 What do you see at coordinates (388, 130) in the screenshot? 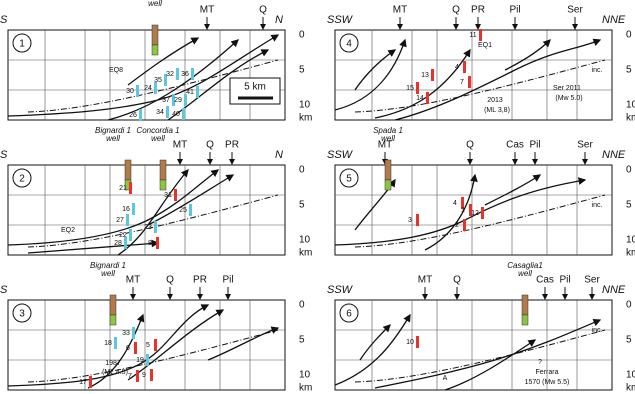
I see `well-label: Spada 1` at bounding box center [388, 130].